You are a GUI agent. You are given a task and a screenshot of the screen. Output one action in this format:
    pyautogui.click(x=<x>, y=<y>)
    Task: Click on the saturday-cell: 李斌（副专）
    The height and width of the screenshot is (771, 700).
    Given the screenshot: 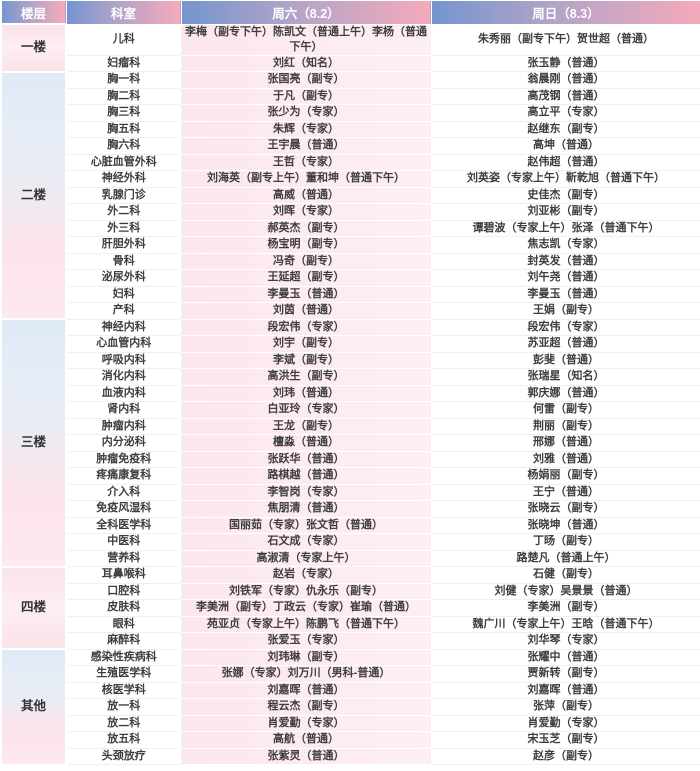 What is the action you would take?
    pyautogui.click(x=306, y=360)
    